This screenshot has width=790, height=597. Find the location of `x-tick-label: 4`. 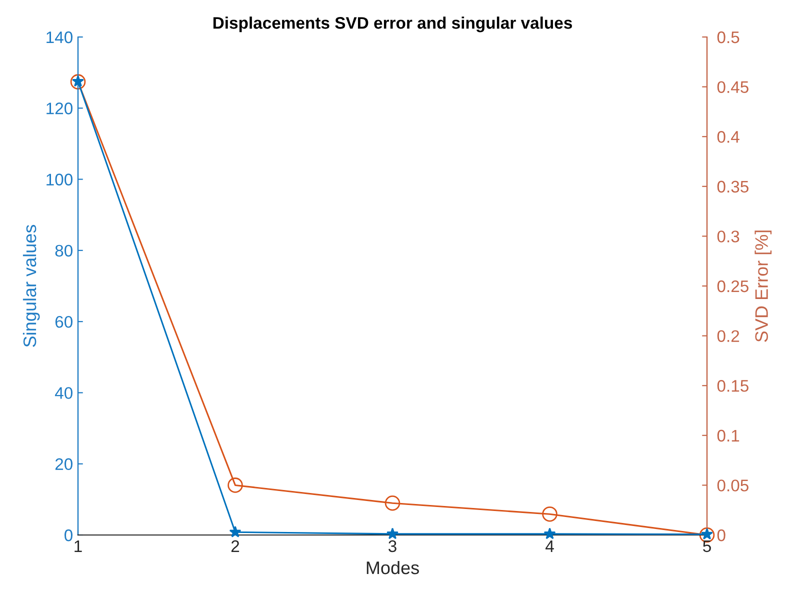

x-tick-label: 4 is located at coordinates (550, 546).